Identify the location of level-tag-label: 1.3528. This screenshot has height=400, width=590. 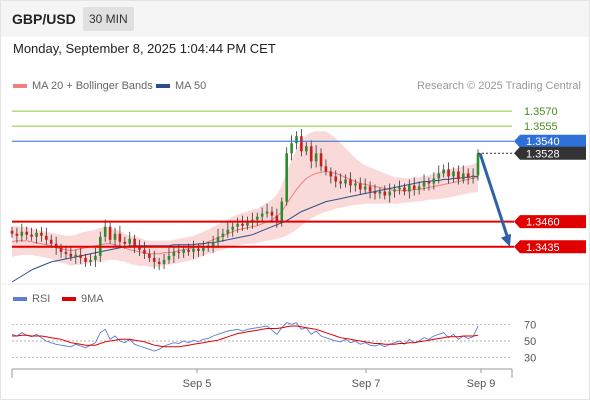
(543, 154).